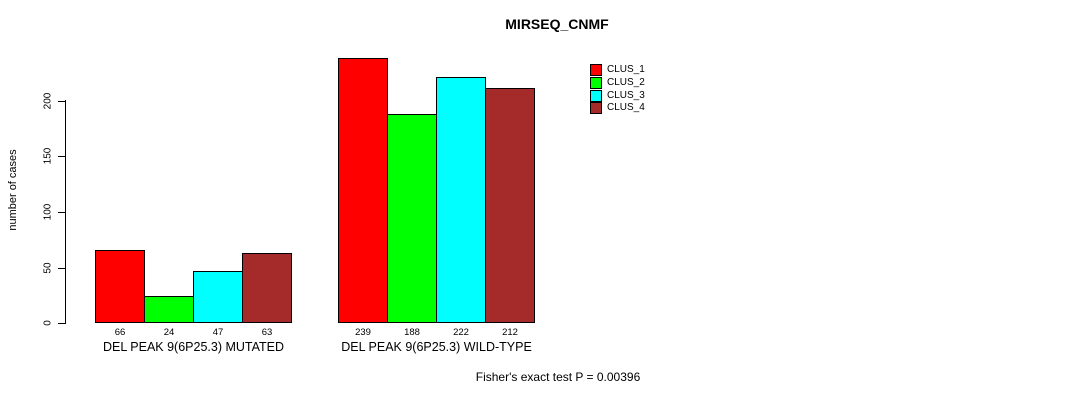 This screenshot has width=1090, height=400. Describe the element at coordinates (510, 205) in the screenshot. I see `bar-clus_4-group2` at that location.